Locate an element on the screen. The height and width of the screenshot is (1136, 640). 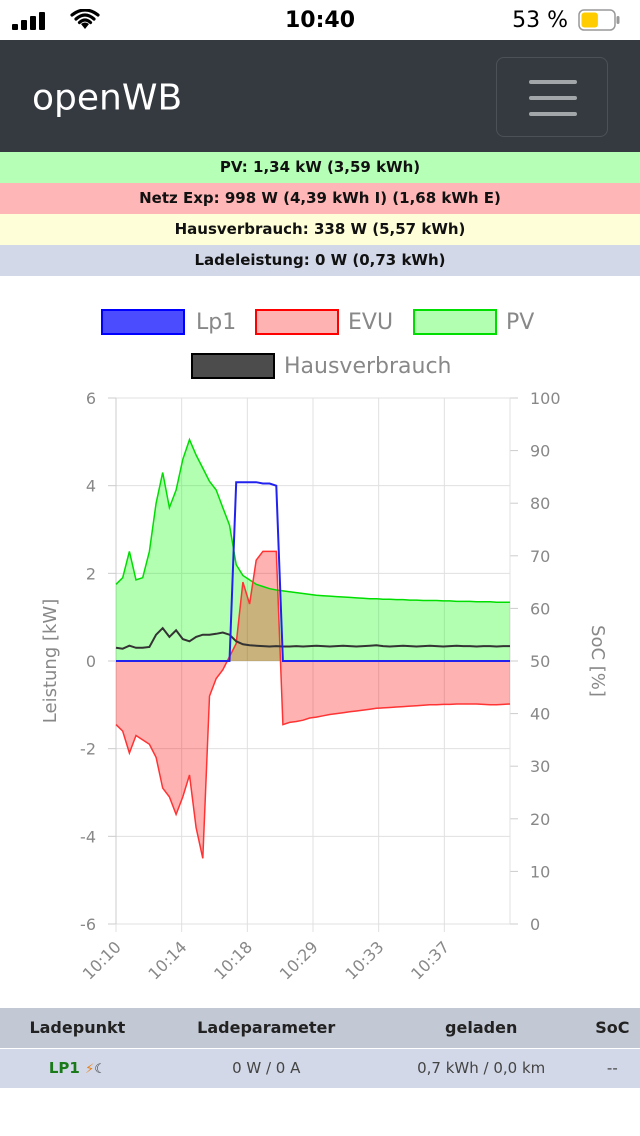
lp-parameter: 0 W / 0 A is located at coordinates (266, 1067).